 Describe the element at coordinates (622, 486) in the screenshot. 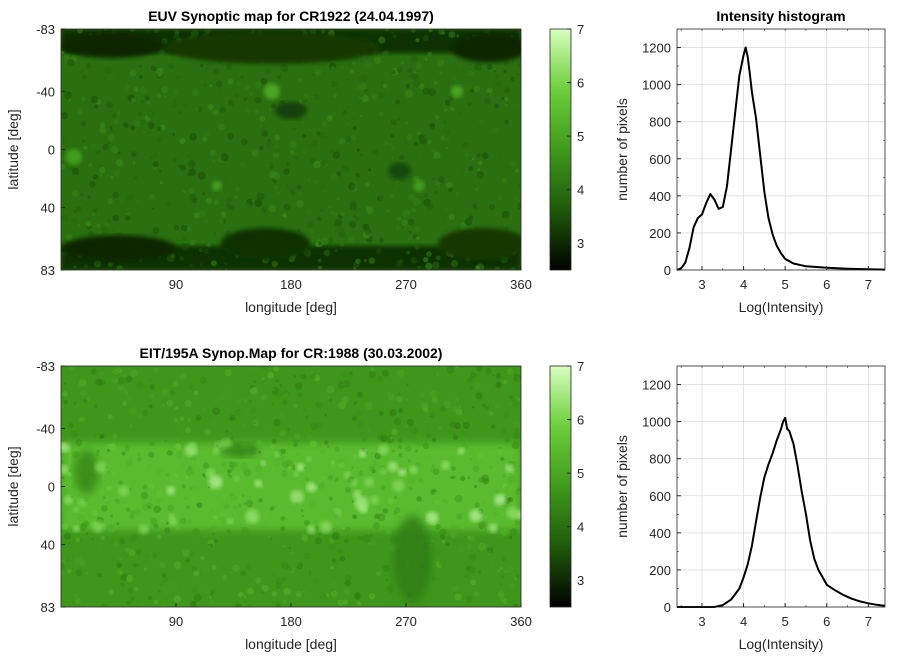

I see `y-axis-label: number of pixels` at that location.